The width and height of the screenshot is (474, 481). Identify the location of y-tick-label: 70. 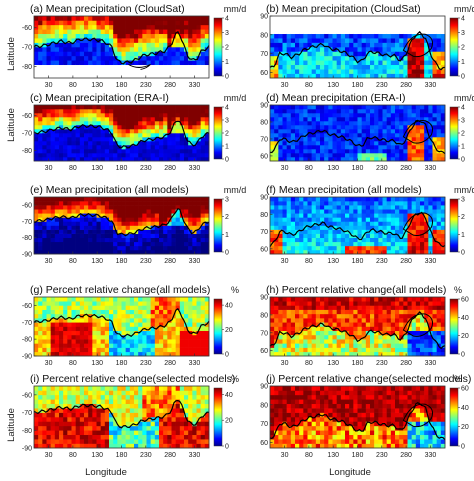
(264, 232).